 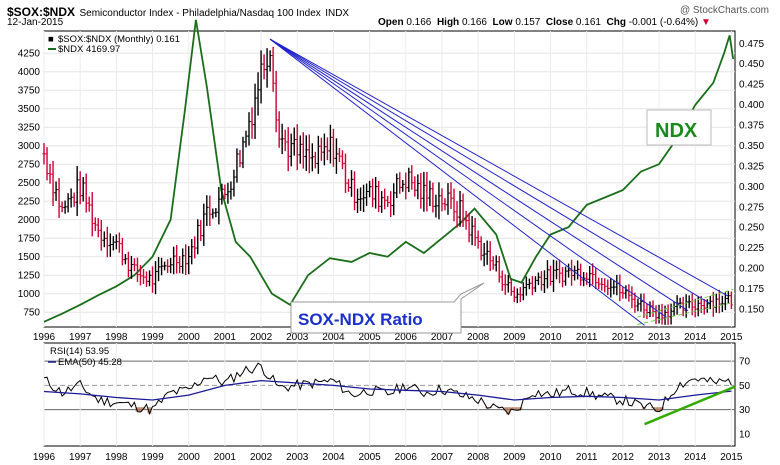 I want to click on rsi-x-tick-label: 2006, so click(x=406, y=457).